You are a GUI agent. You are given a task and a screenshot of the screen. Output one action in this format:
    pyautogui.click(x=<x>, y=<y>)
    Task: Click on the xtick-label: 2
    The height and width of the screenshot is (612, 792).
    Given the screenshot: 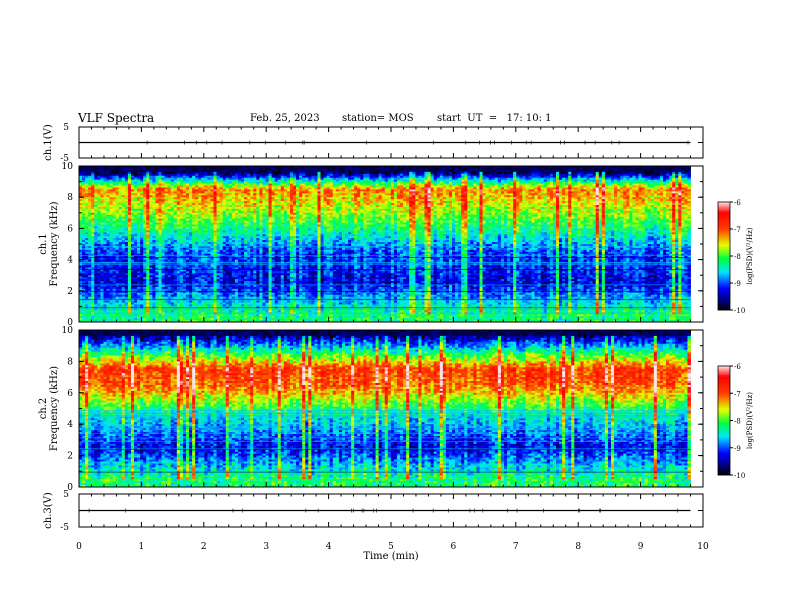 What is the action you would take?
    pyautogui.click(x=204, y=547)
    